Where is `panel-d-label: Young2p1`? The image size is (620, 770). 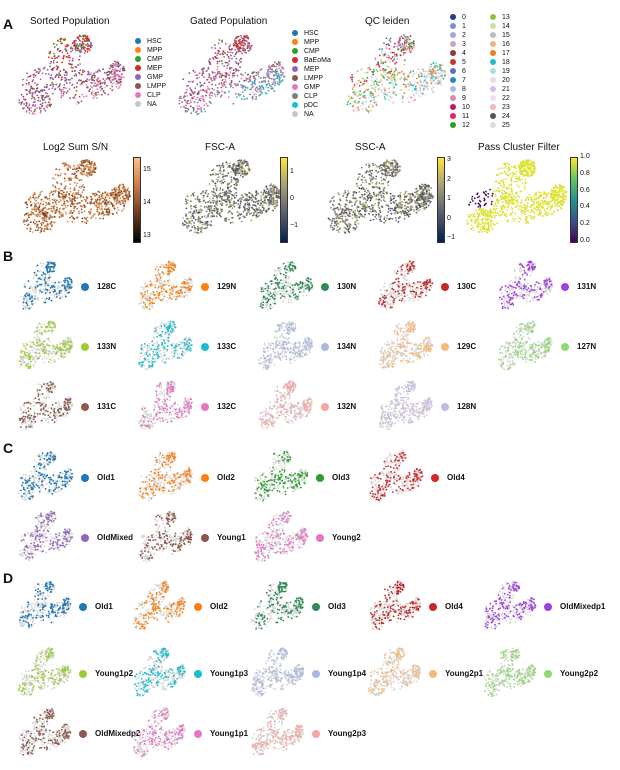 panel-d-label: Young2p1 is located at coordinates (464, 673).